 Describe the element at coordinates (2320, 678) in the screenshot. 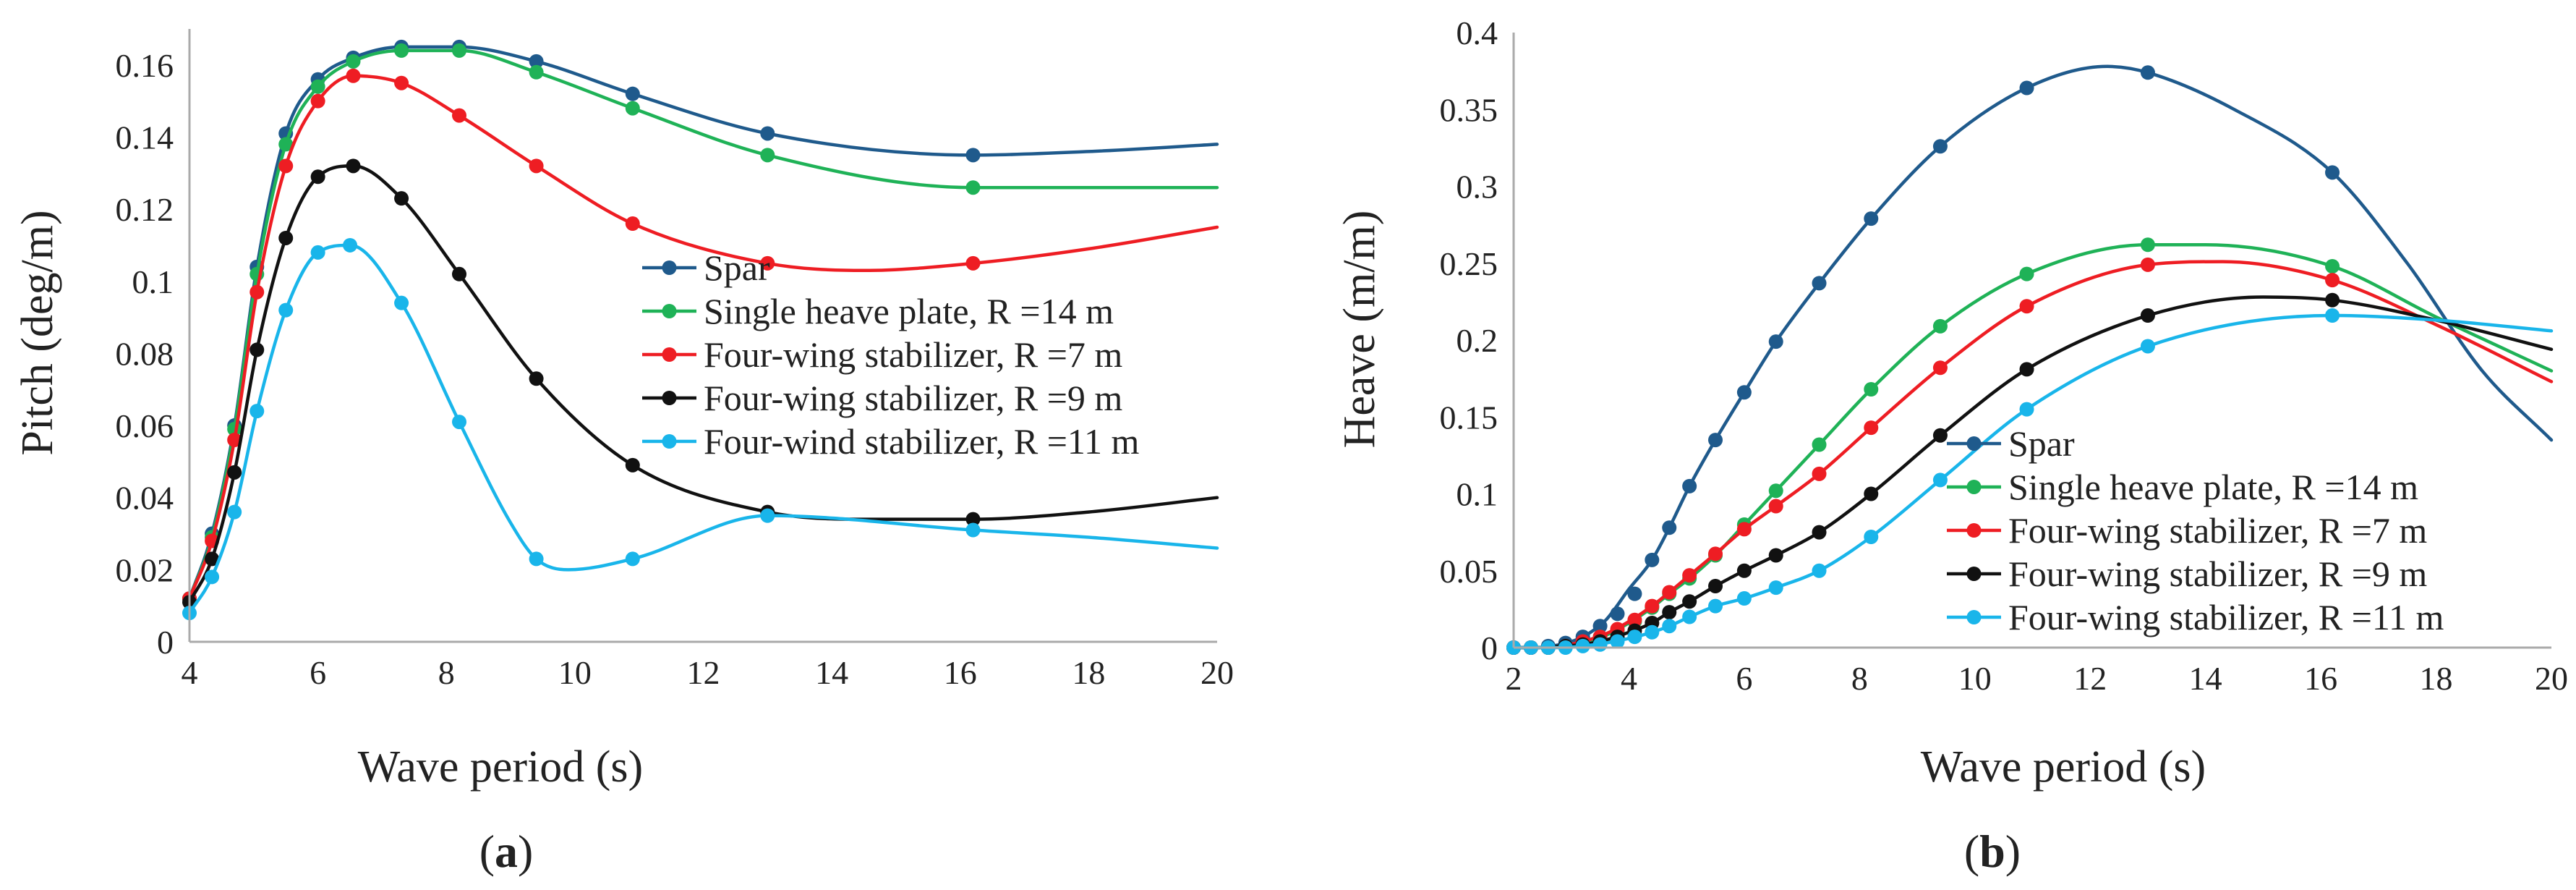

I see `chart-b-x-tick-label: 16` at that location.